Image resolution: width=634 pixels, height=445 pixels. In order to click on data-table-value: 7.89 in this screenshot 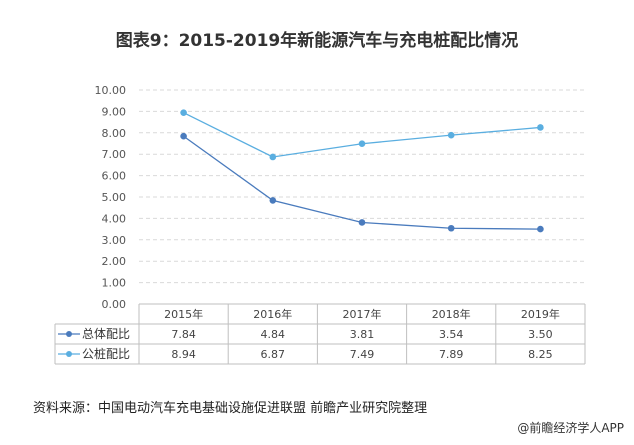, I will do `click(451, 354)`.